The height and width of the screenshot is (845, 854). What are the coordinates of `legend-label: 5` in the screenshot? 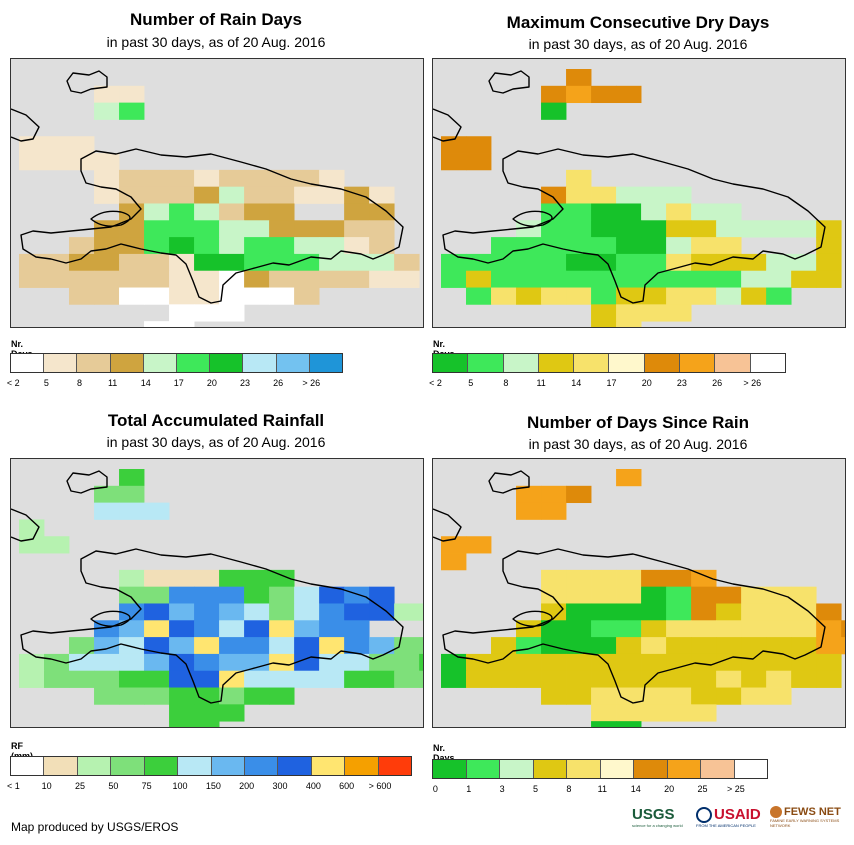 It's located at (471, 383).